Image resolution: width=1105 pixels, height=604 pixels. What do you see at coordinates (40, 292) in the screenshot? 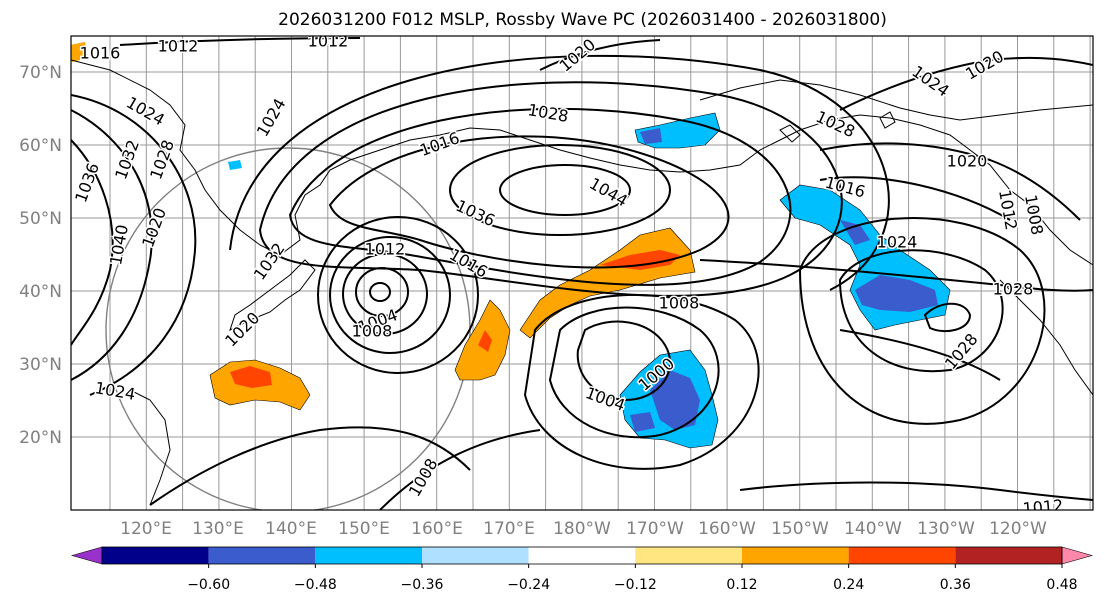
I see `latitude-label: 40°N` at bounding box center [40, 292].